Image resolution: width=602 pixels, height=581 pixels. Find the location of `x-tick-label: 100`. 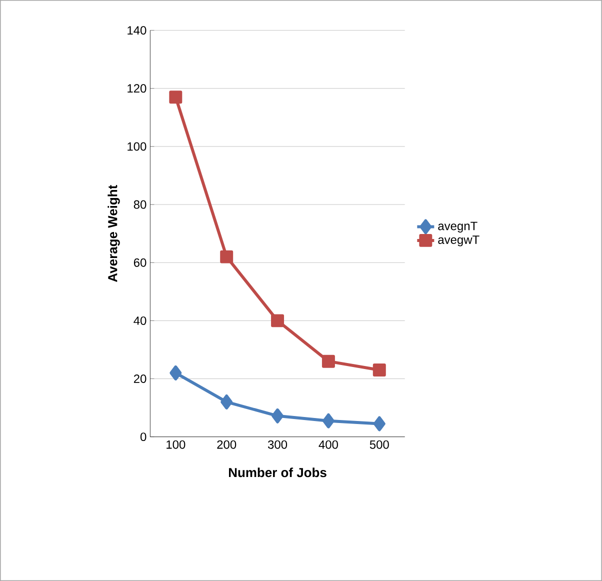

x-tick-label: 100 is located at coordinates (176, 444).